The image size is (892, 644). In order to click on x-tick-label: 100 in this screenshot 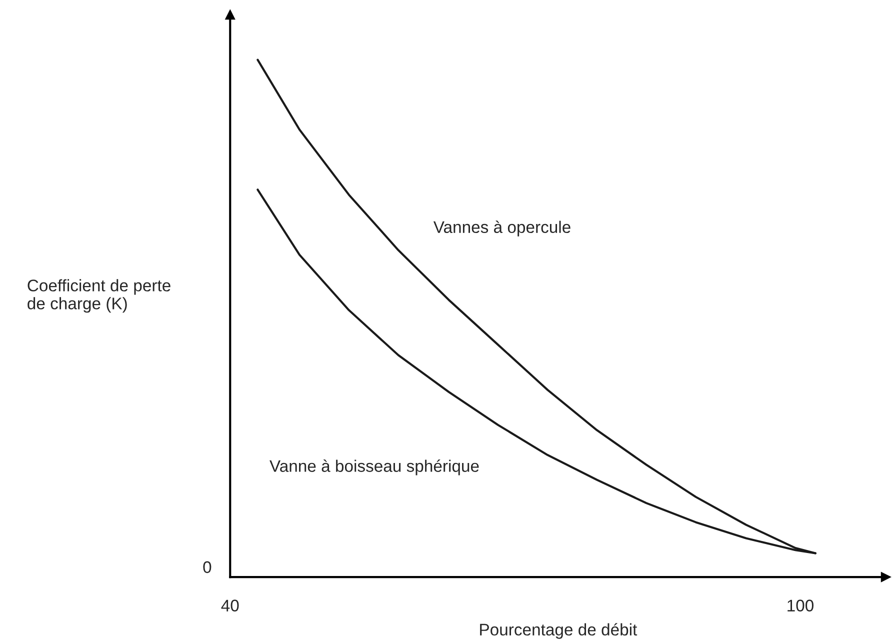, I will do `click(801, 606)`.